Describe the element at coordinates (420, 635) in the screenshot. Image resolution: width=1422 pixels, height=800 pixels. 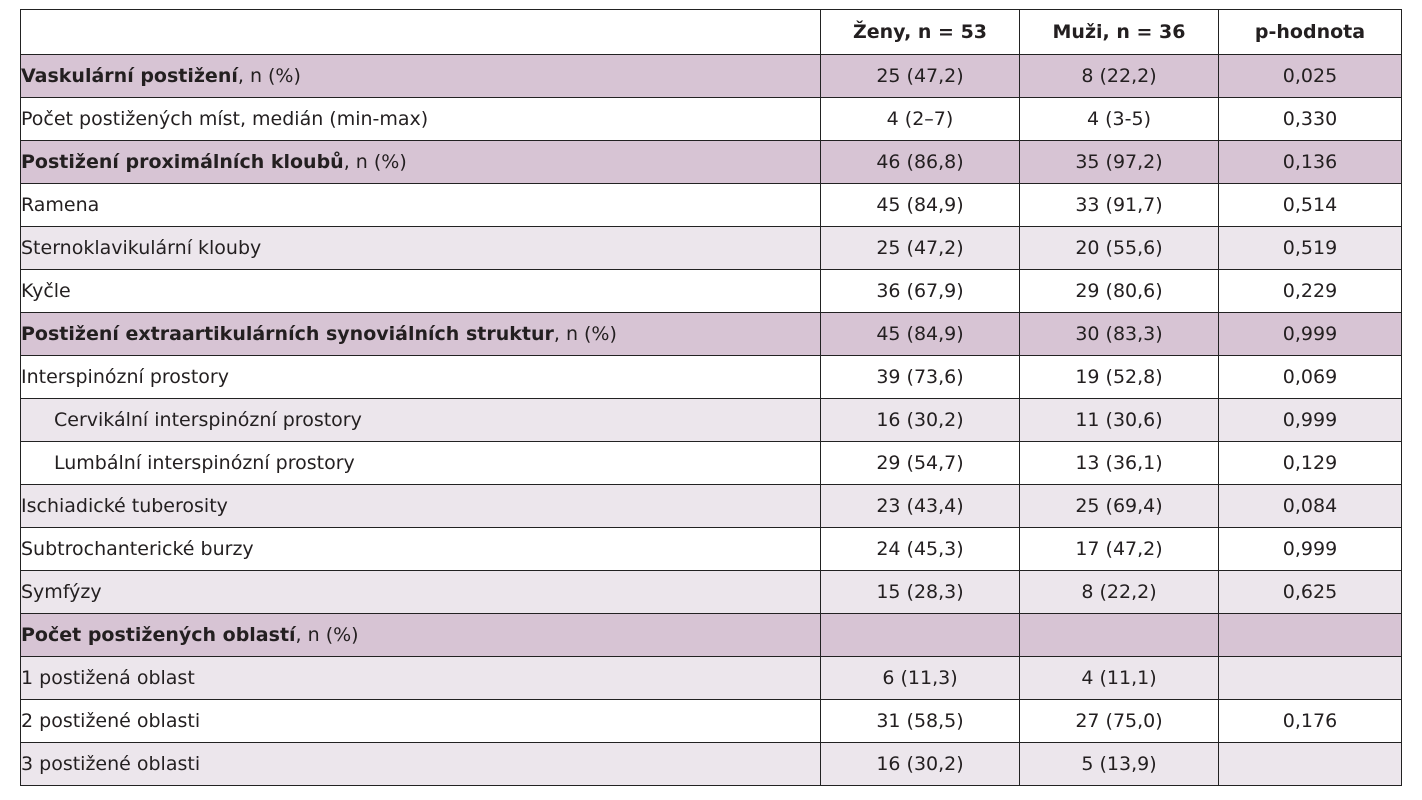
I see `row-label: Počet postižených oblastí, n (%)` at that location.